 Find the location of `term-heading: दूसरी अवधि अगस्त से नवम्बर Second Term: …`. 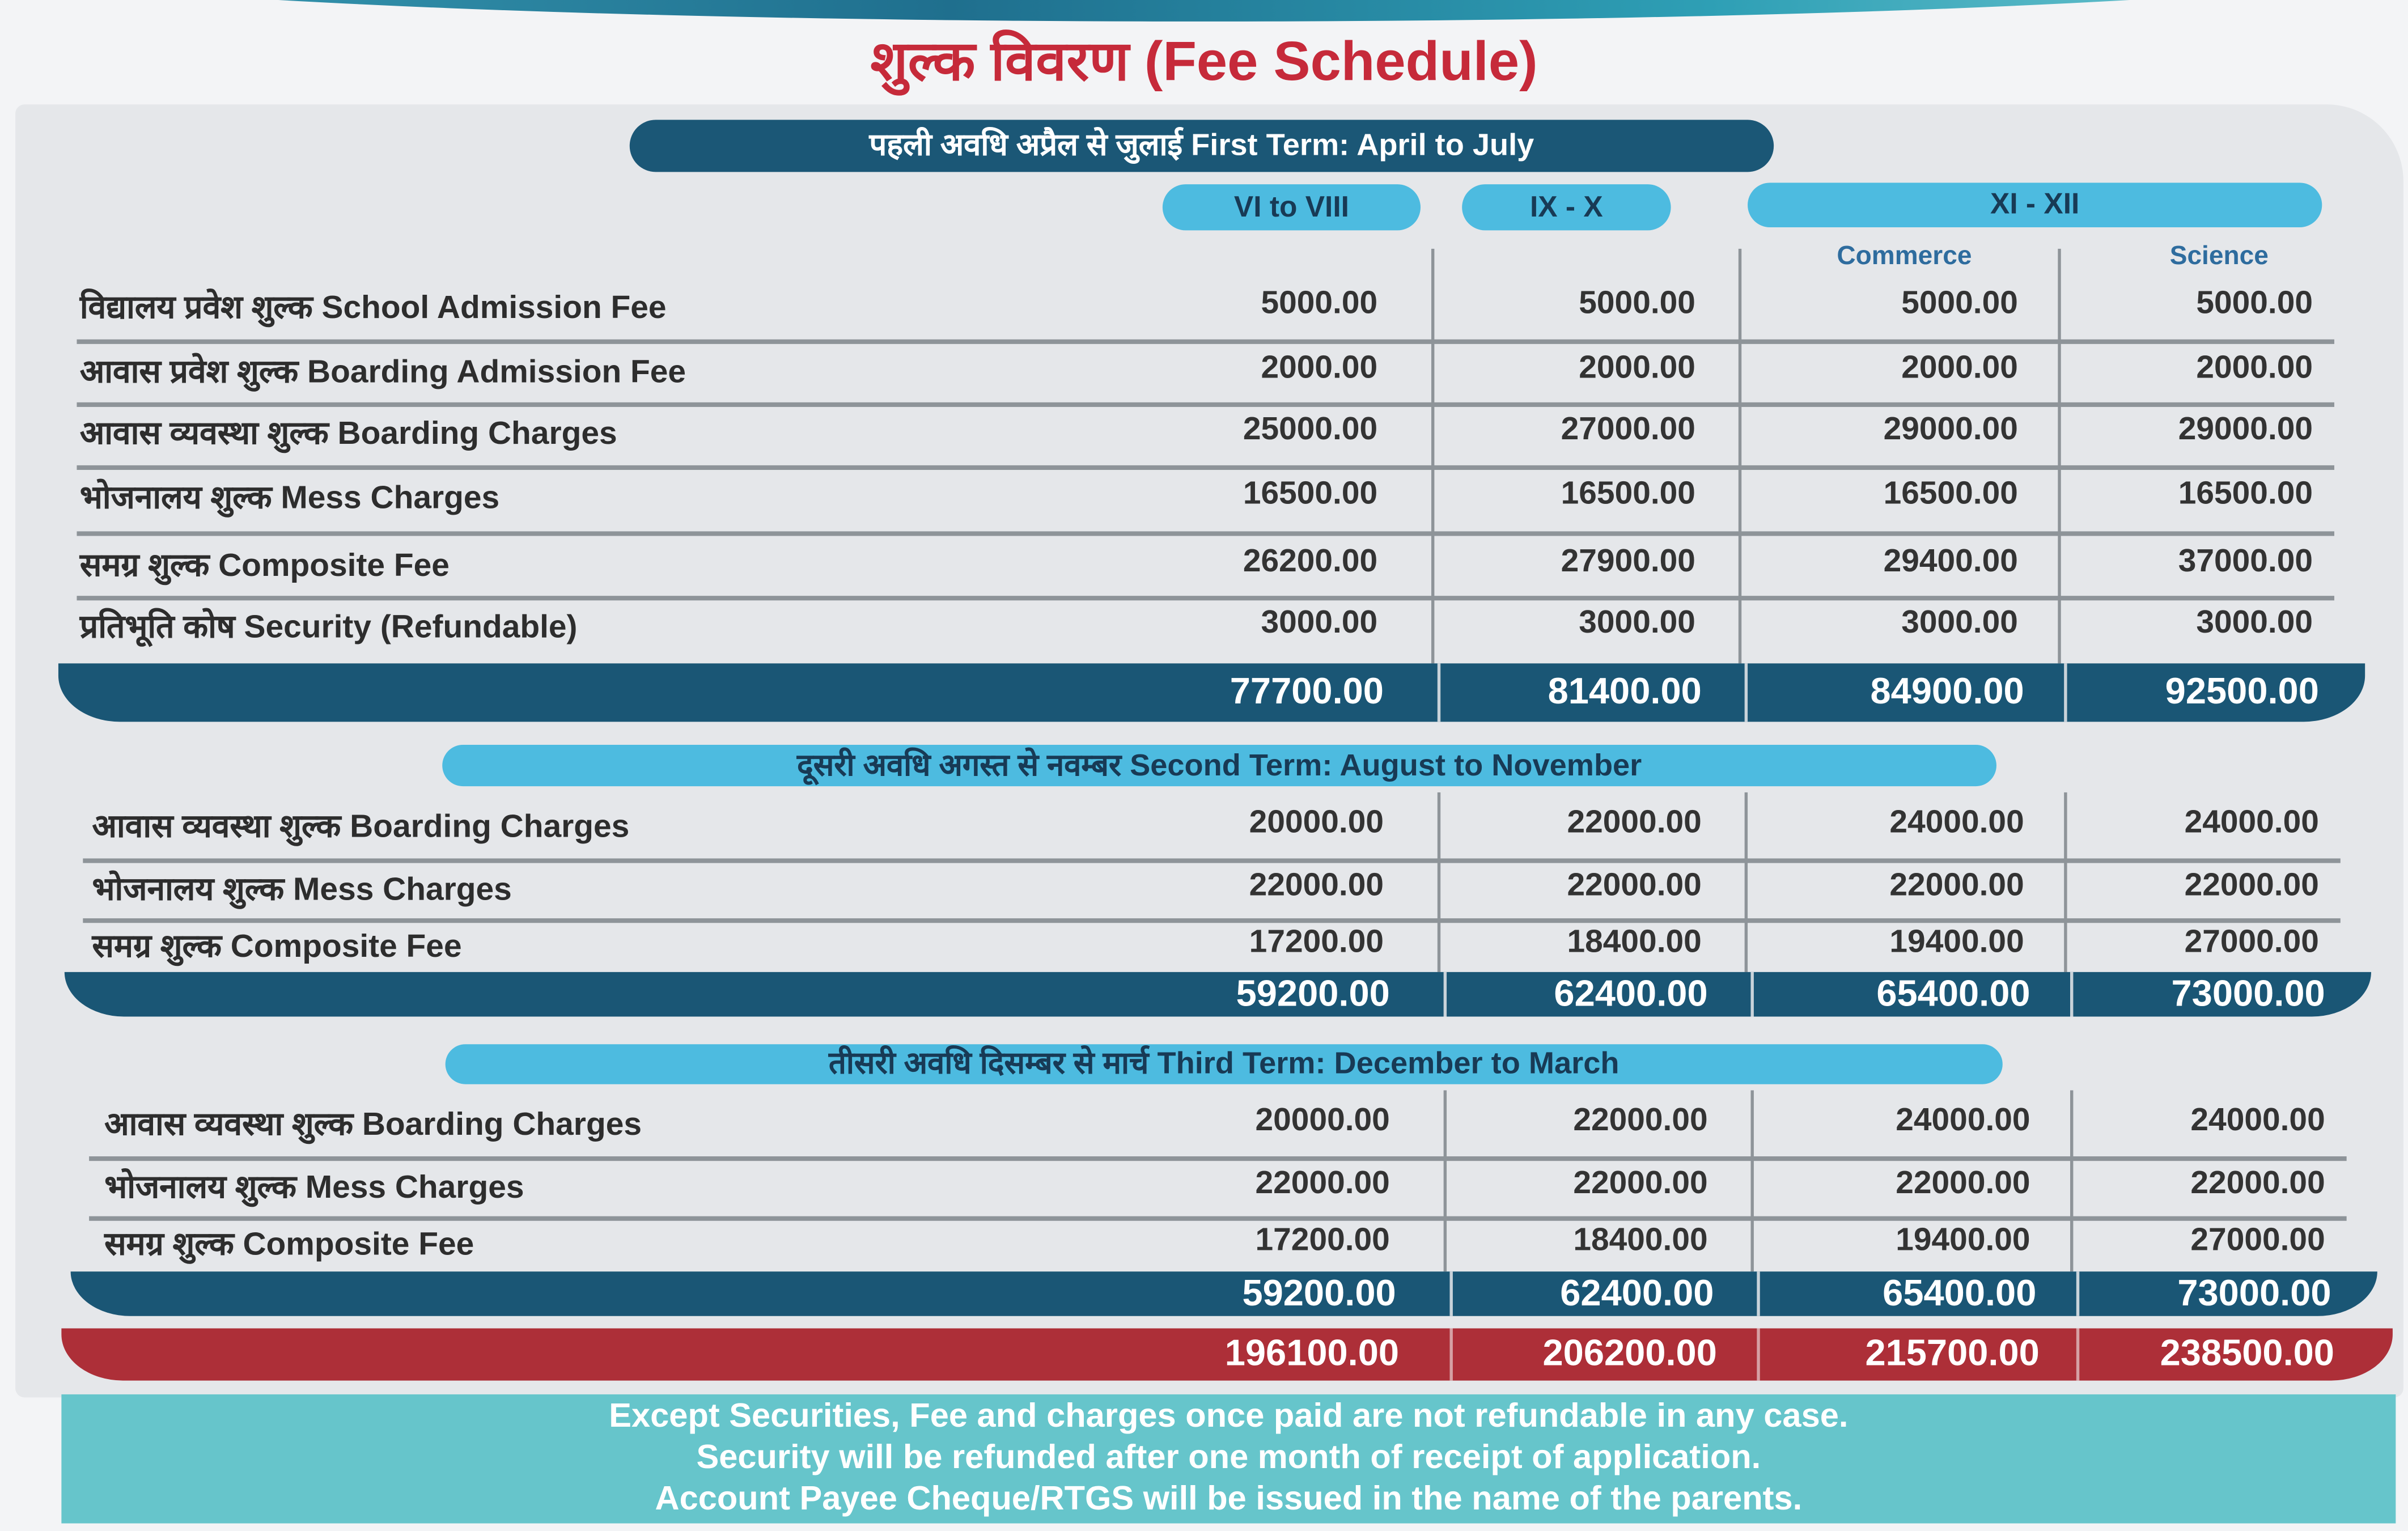

term-heading: दूसरी अवधि अगस्त से नवम्बर Second Term: … is located at coordinates (1219, 765).